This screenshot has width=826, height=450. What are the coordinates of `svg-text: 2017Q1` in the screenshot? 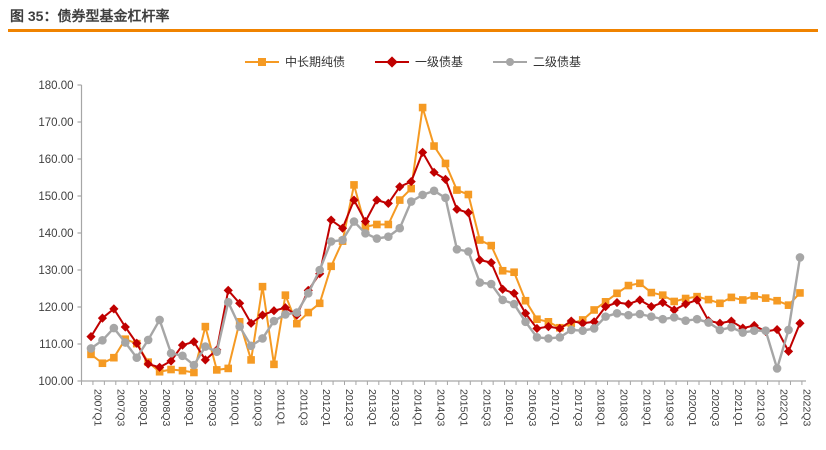 It's located at (555, 408).